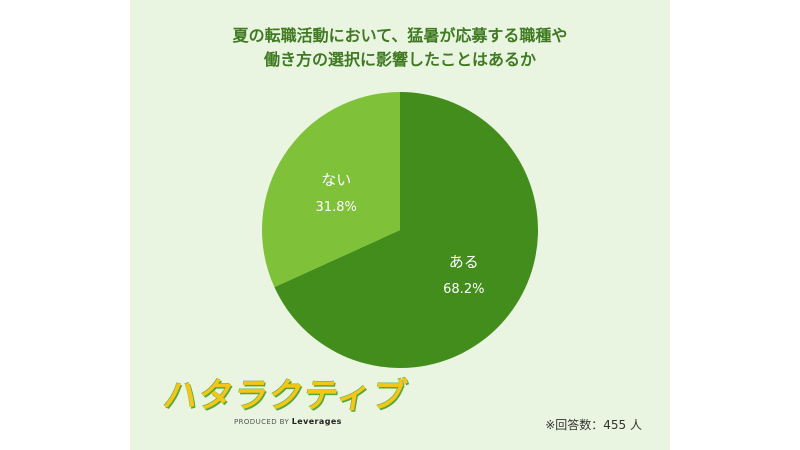 This screenshot has width=800, height=450. Describe the element at coordinates (400, 48) in the screenshot. I see `chart-title: 夏の転職活動において、猛暑が応募する職種や 働き方の選択に影響したことはあるか` at that location.